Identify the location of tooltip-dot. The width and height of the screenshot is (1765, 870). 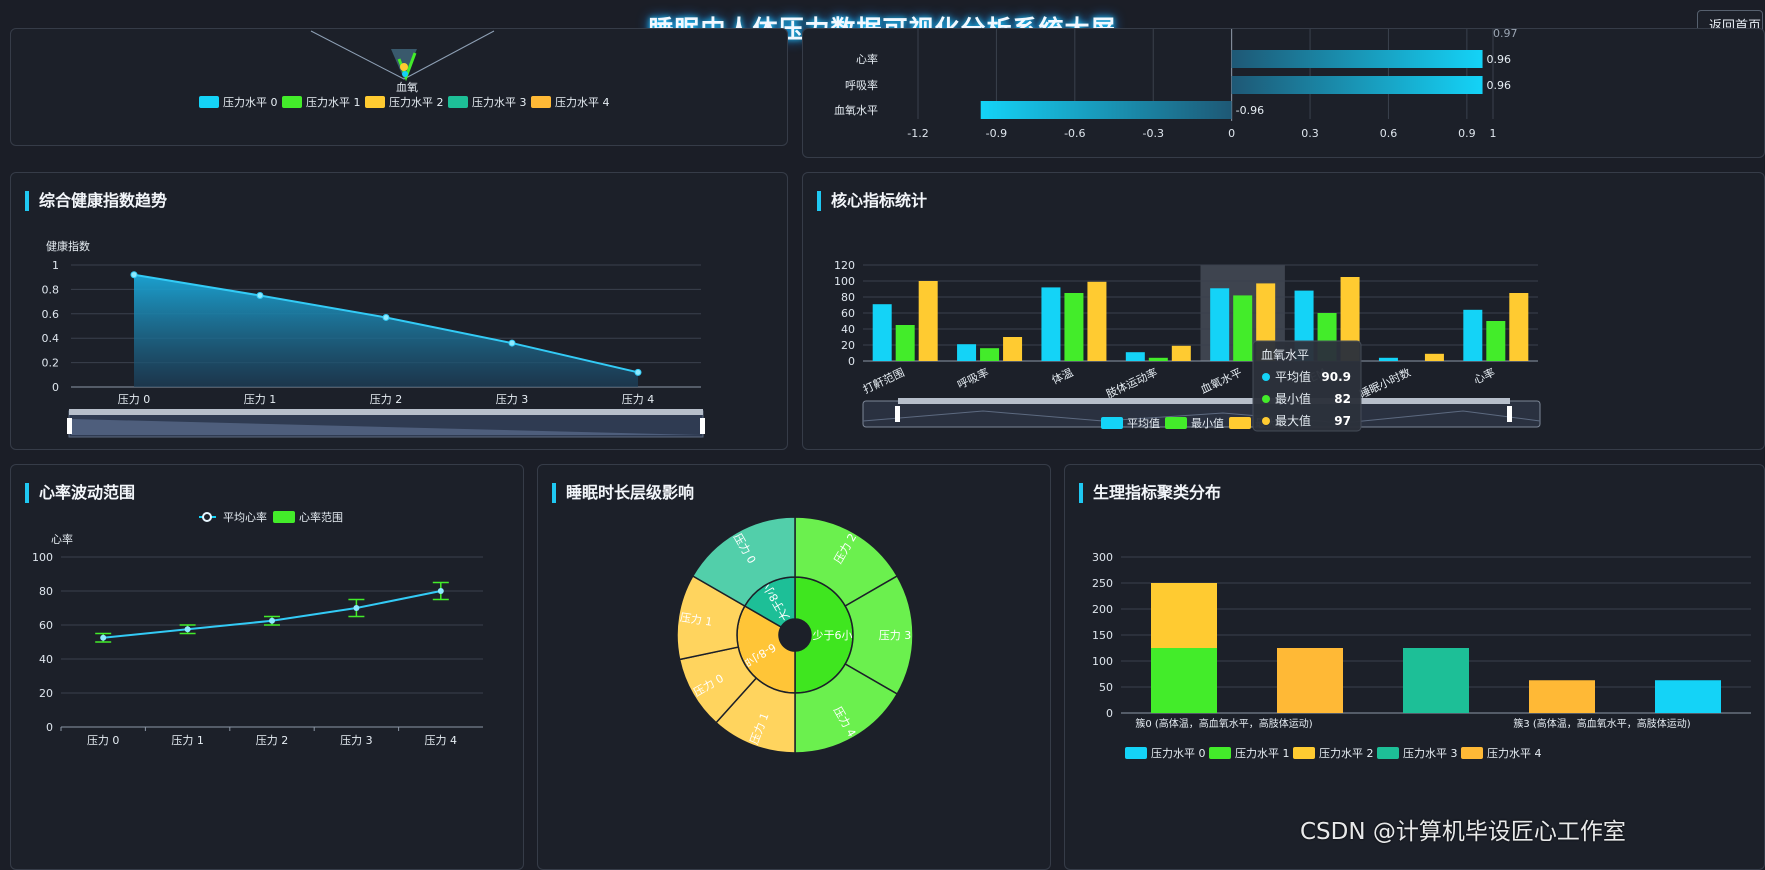
(1266, 399).